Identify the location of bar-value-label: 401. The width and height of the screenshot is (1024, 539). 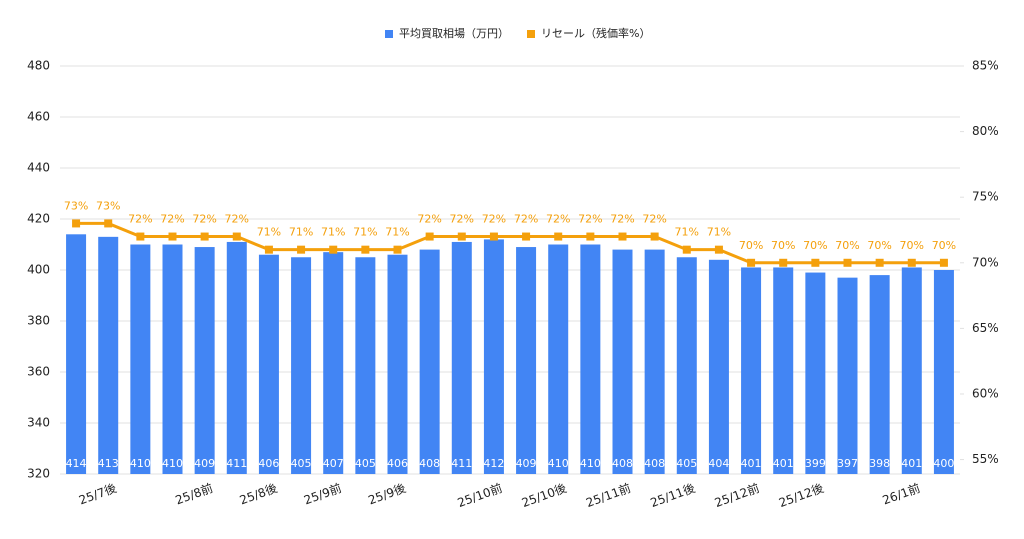
(751, 463).